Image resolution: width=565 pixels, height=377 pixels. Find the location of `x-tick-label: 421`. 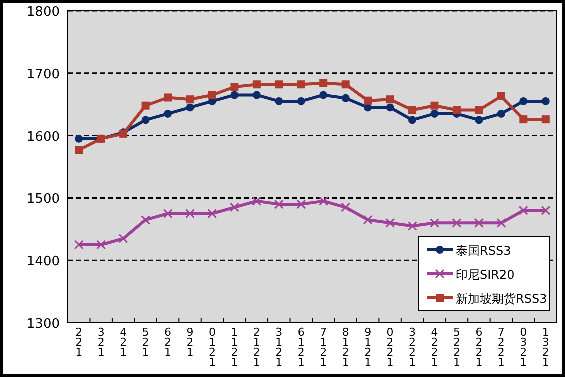

x-tick-label: 421 is located at coordinates (124, 342).